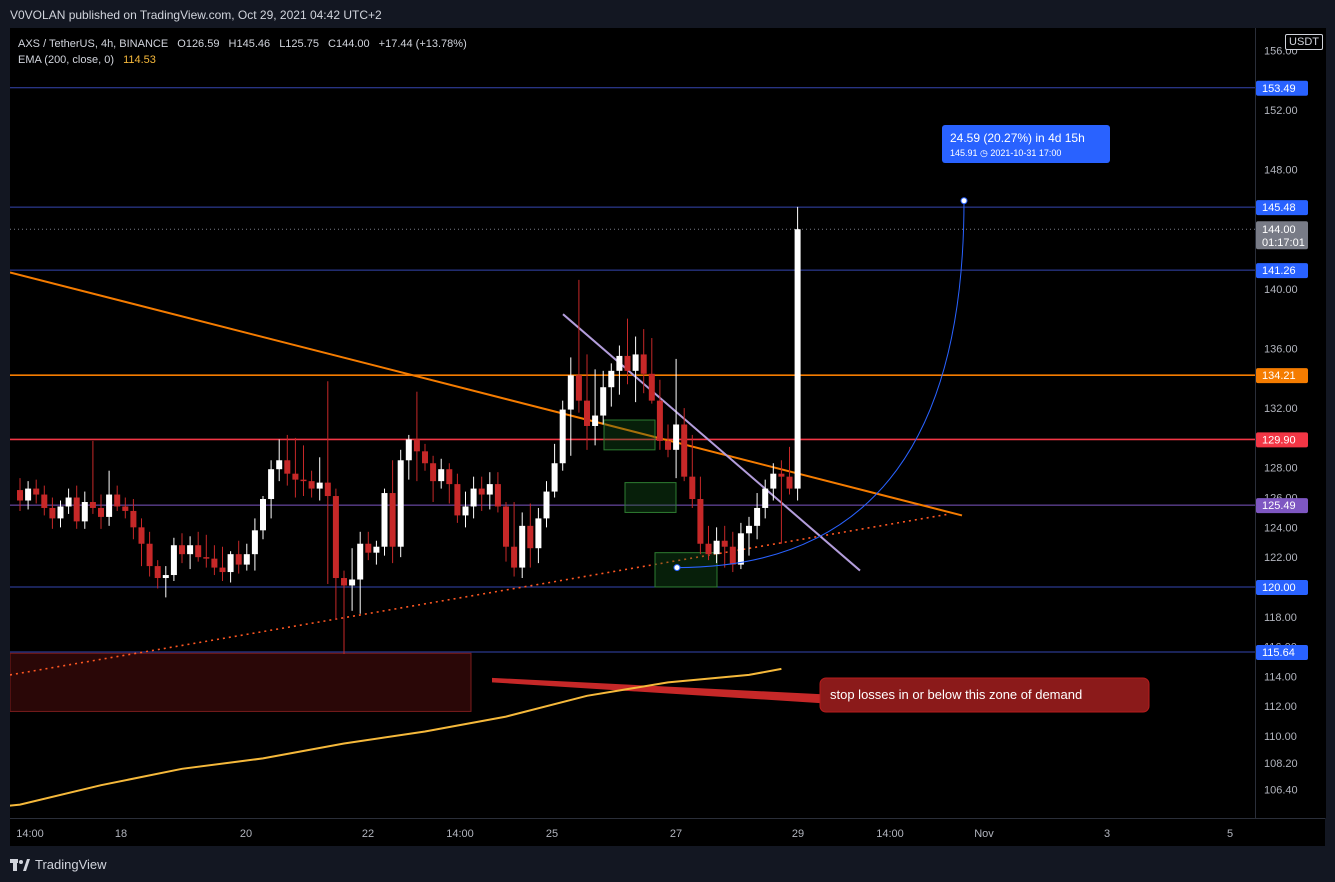  Describe the element at coordinates (677, 568) in the screenshot. I see `measure-start` at that location.